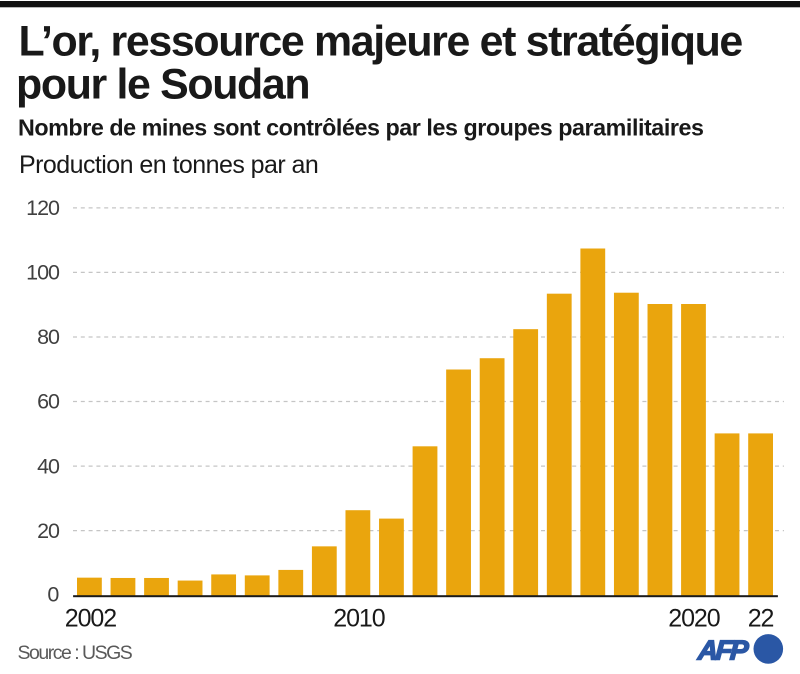 This screenshot has width=800, height=674. I want to click on svg-text: 22, so click(761, 619).